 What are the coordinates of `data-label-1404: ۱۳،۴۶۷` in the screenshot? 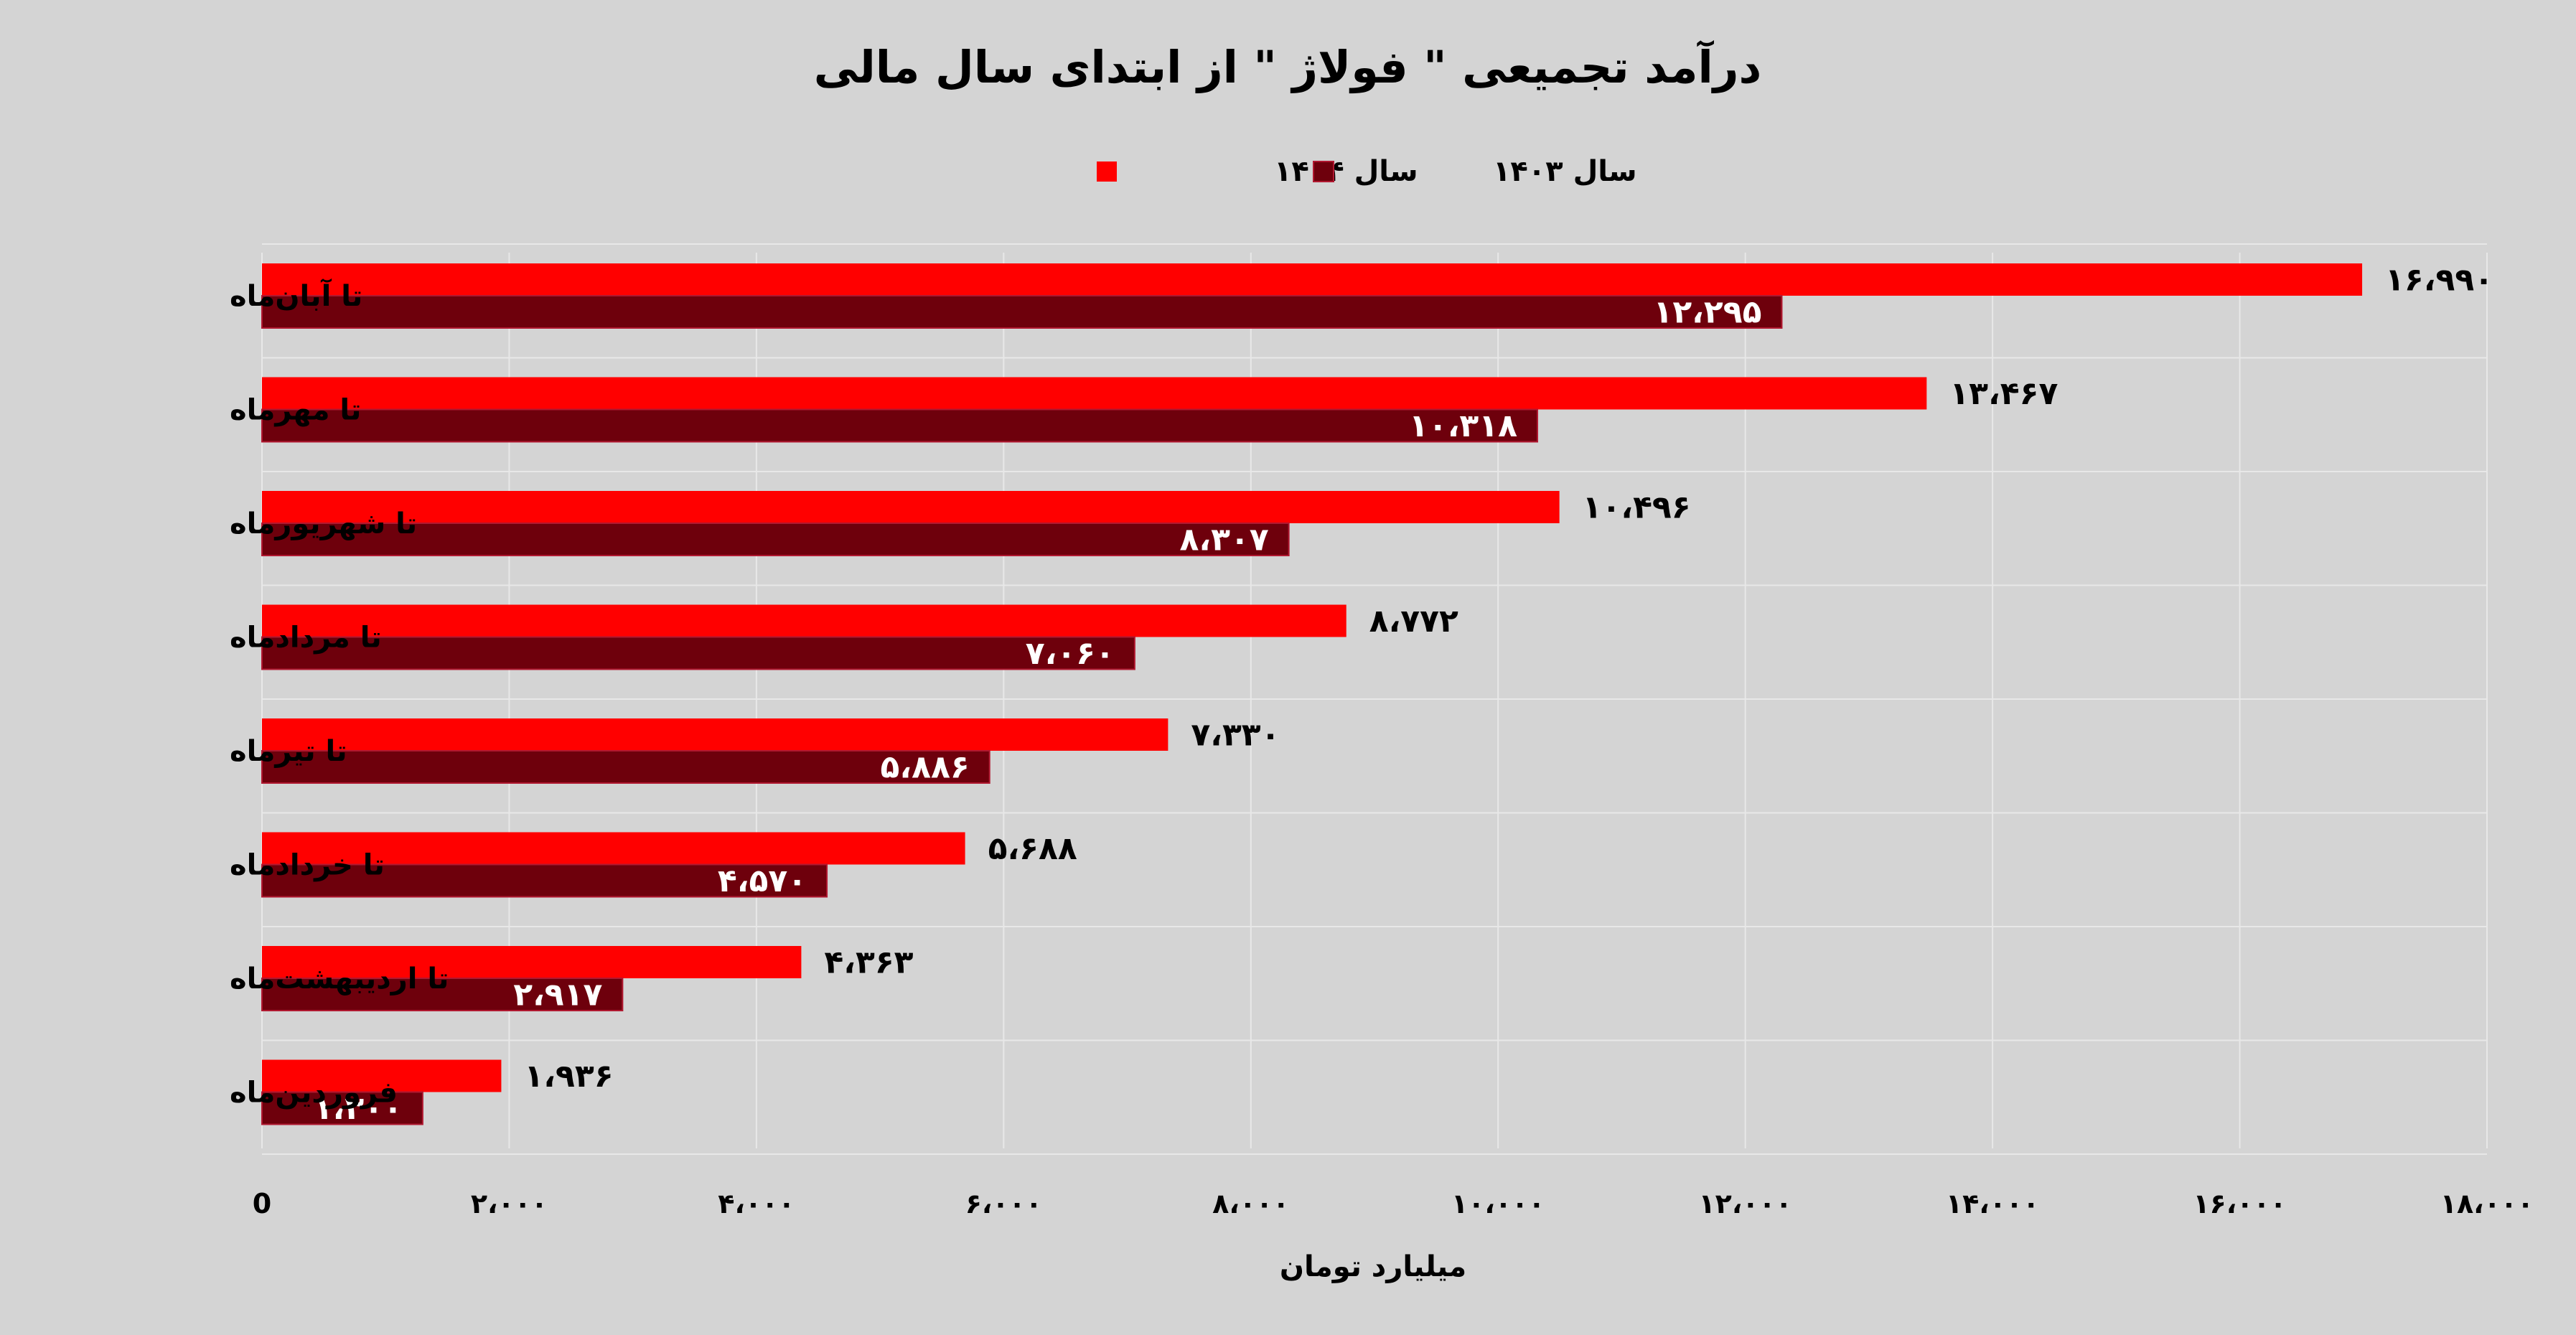 It's located at (2004, 393).